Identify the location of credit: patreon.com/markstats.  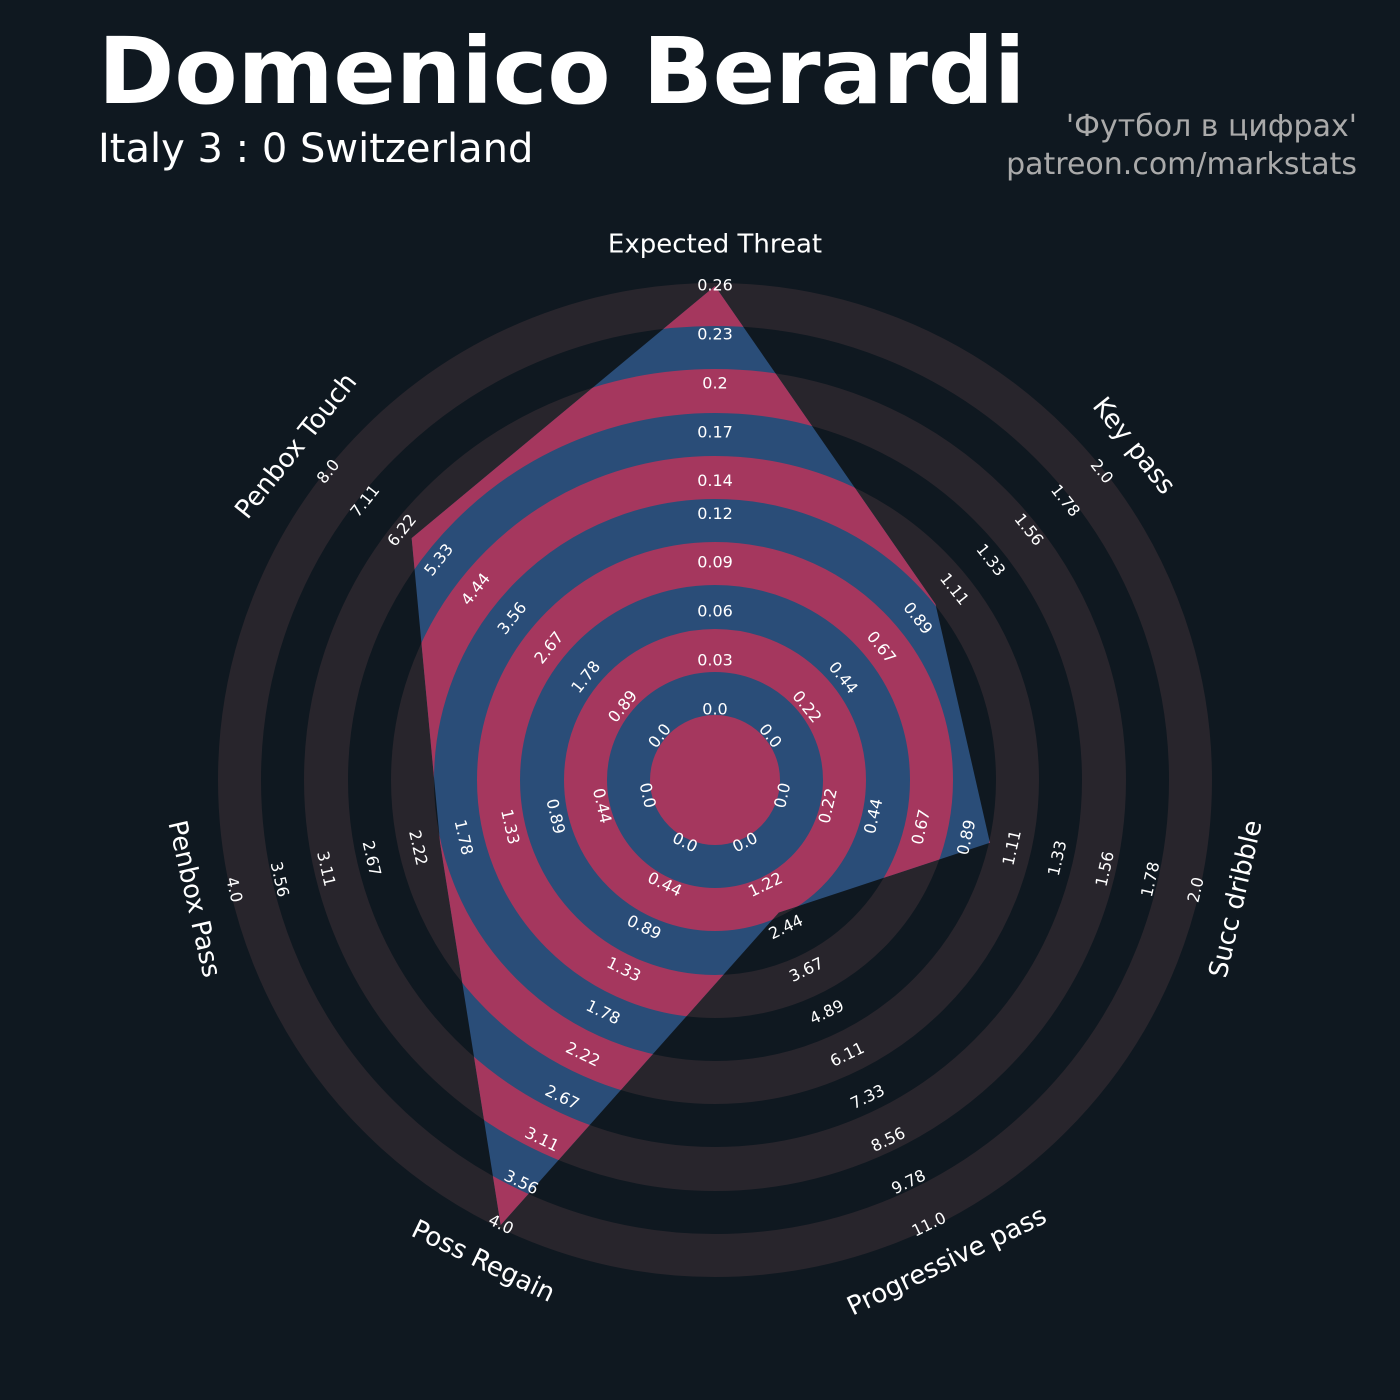
(1181, 164).